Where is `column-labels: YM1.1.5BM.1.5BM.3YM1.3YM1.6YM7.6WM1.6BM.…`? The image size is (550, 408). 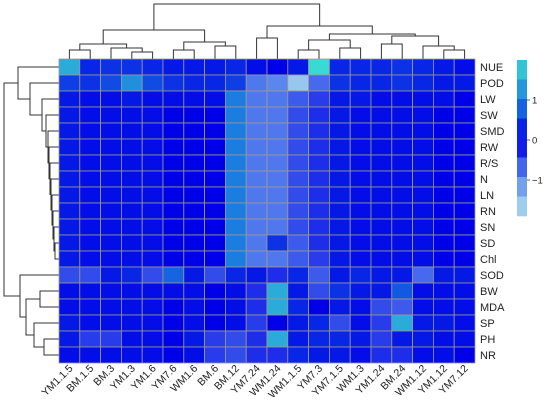
column-labels: YM1.1.5BM.1.5BM.3YM1.3YM1.6YM7.6WM1.6BM.… is located at coordinates (254, 382).